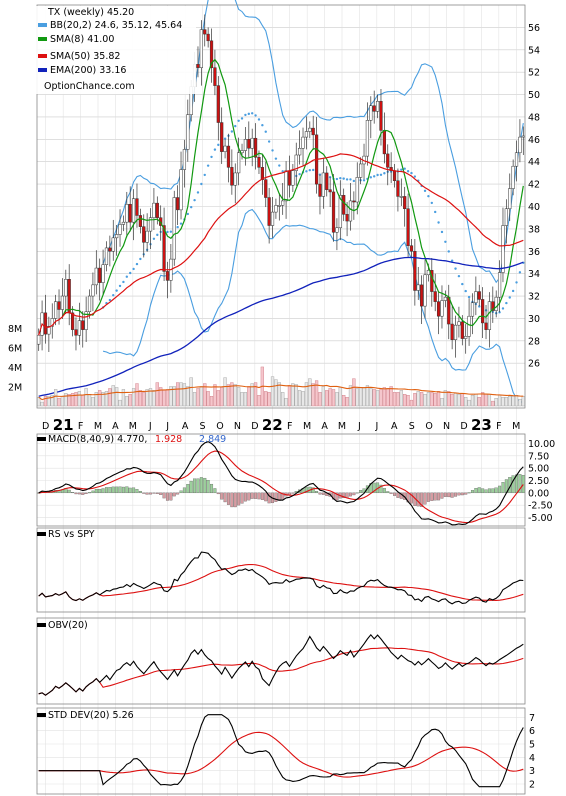 This screenshot has height=796, width=566. I want to click on rs-average-line, so click(281, 582).